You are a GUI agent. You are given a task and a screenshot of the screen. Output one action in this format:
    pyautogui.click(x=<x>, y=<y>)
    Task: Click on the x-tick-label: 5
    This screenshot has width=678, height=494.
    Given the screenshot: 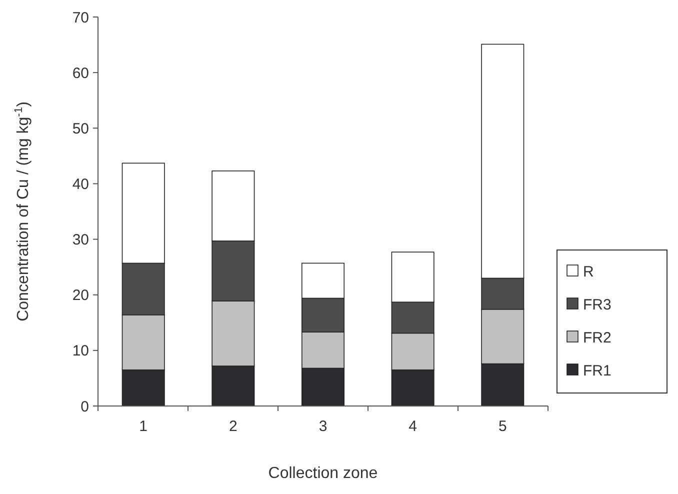 What is the action you would take?
    pyautogui.click(x=502, y=426)
    